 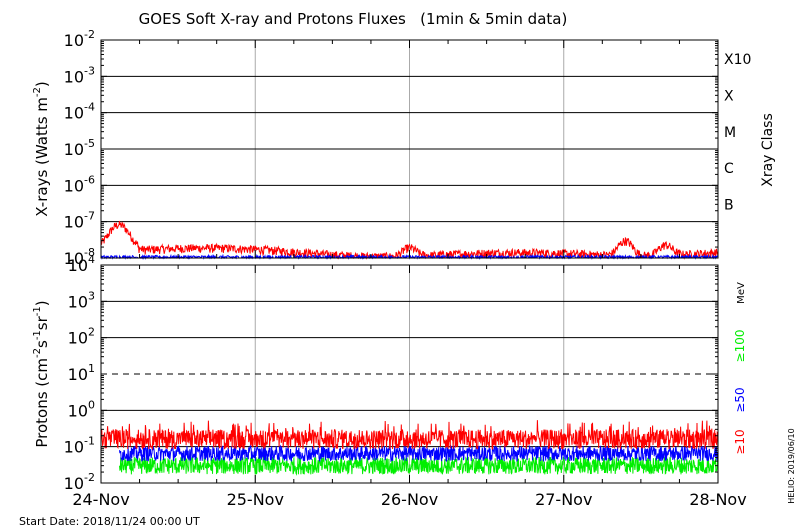 I want to click on xray-class-label: C, so click(x=729, y=169).